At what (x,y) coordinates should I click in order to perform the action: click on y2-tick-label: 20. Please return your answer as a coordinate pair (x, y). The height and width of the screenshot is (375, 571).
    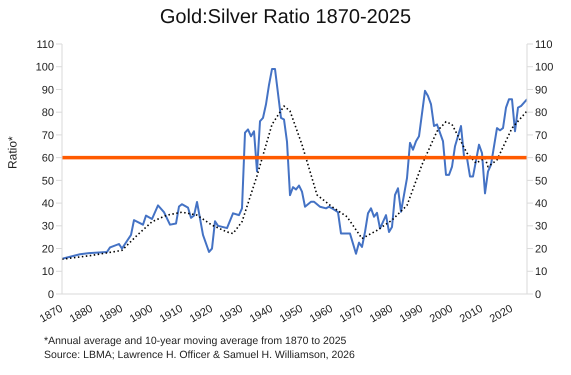
    Looking at the image, I should click on (541, 249).